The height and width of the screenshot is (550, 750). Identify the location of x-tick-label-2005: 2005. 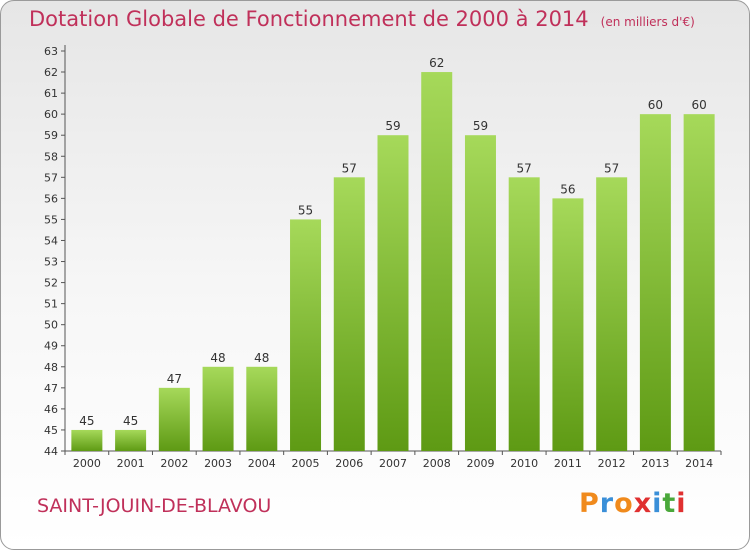
(306, 463).